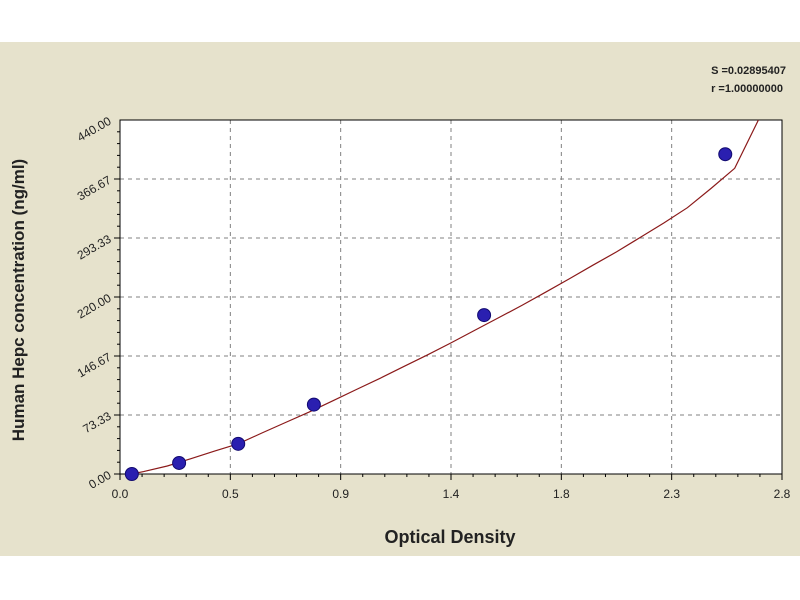  I want to click on x-ticks: 0.0 0.5 0.9 1.4 1.8 2.3 2.8, so click(451, 494).